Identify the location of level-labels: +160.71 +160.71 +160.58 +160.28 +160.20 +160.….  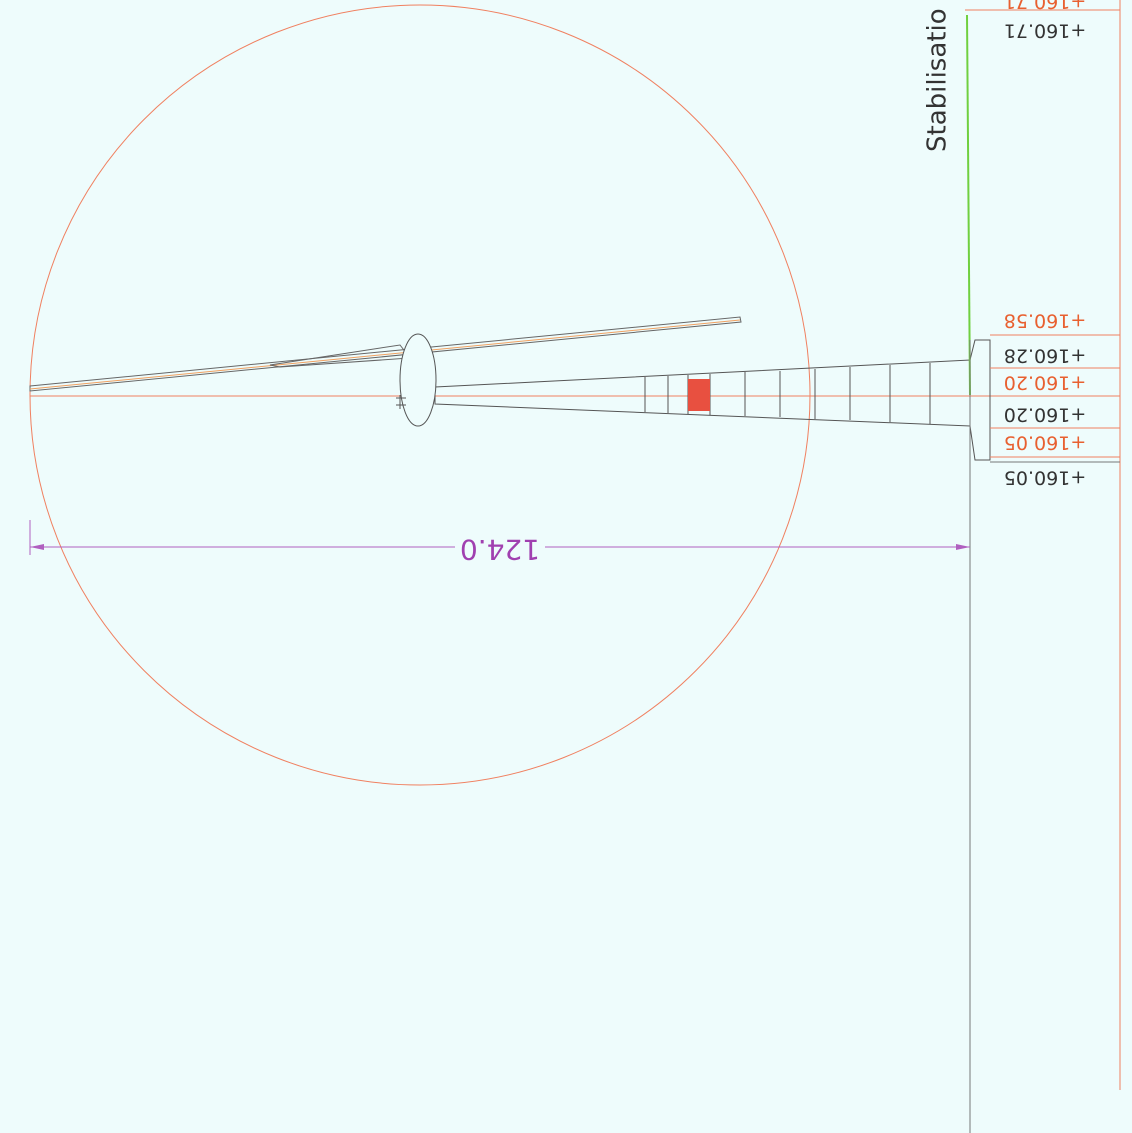
(1045, 244).